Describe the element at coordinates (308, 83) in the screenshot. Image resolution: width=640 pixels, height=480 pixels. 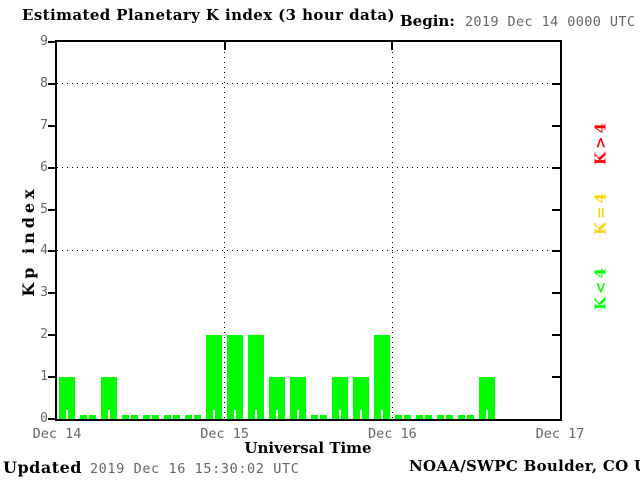
I see `gridline-y8` at that location.